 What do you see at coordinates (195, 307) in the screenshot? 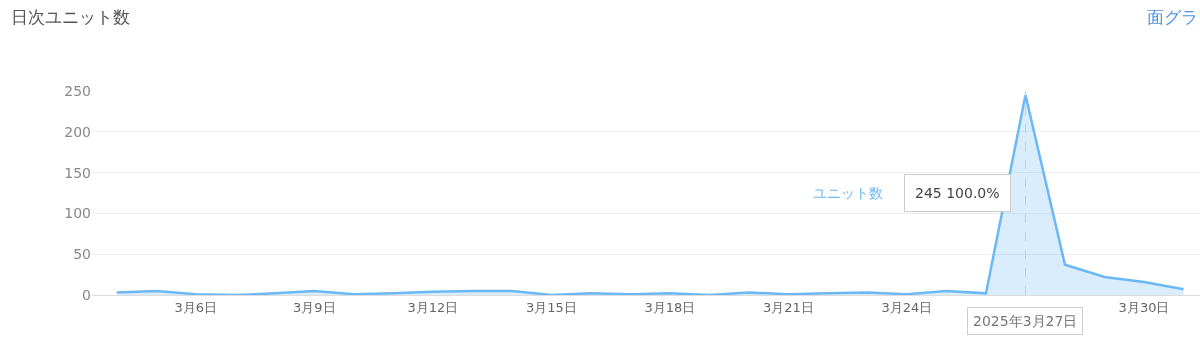
I see `x-tick-label: 3月6日` at bounding box center [195, 307].